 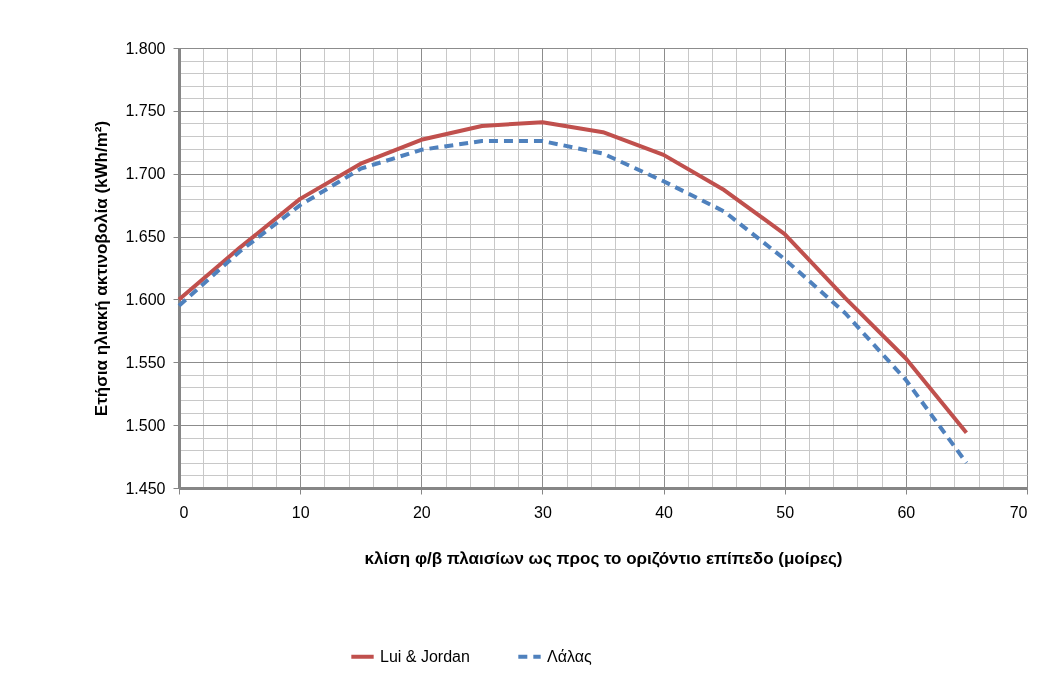 What do you see at coordinates (145, 299) in the screenshot?
I see `y-tick-label: 1.600` at bounding box center [145, 299].